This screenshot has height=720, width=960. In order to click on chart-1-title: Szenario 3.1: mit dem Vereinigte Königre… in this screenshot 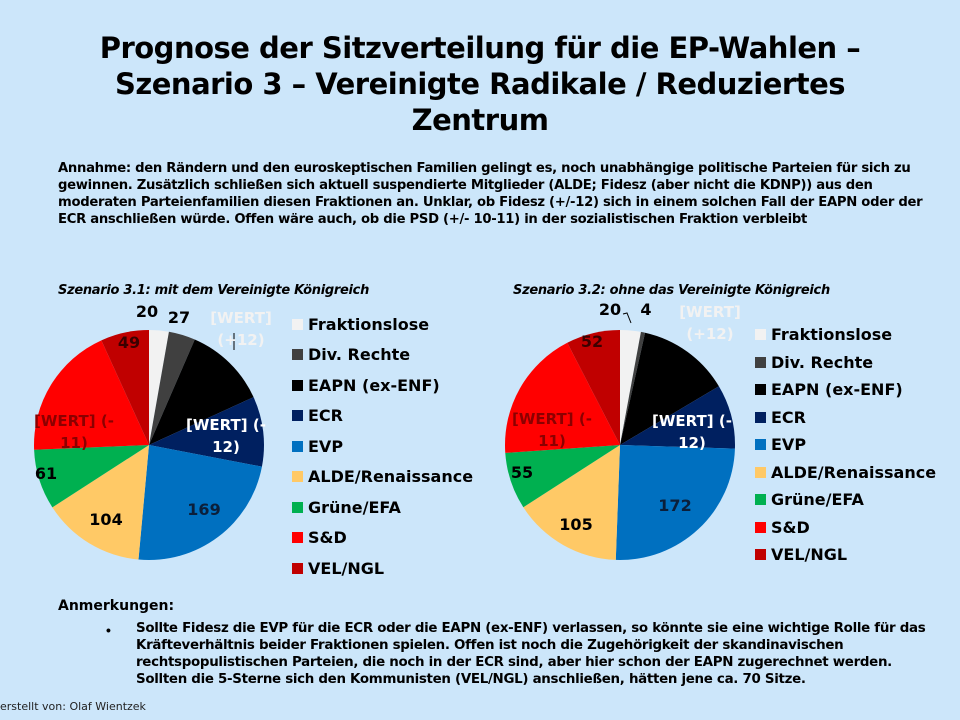, I will do `click(214, 290)`.